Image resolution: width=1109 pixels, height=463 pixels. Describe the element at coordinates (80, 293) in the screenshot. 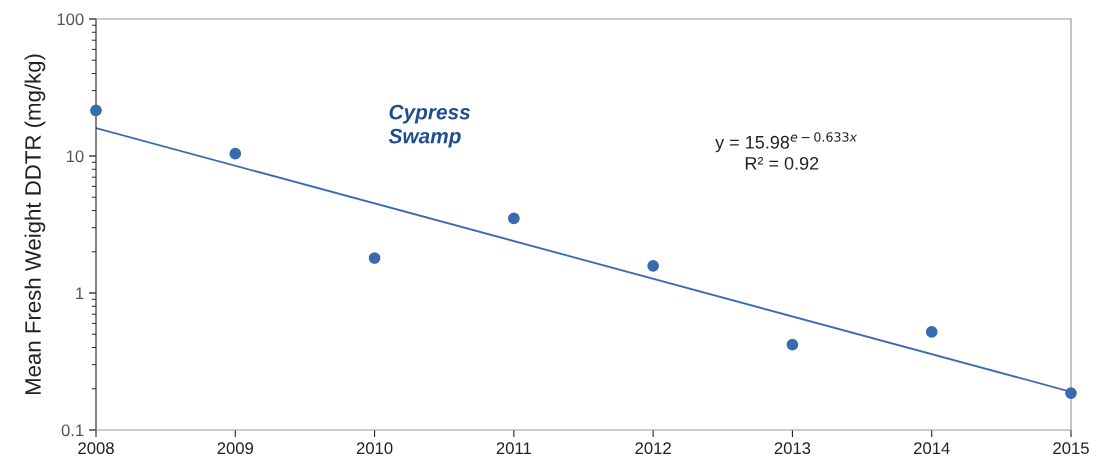

I see `y-tick-label: 1` at that location.